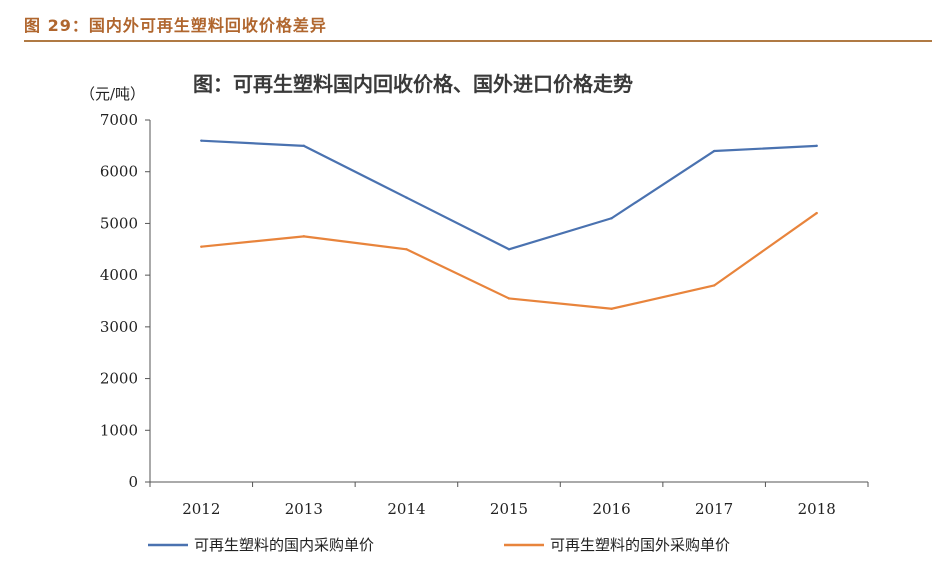 Image resolution: width=936 pixels, height=568 pixels. Describe the element at coordinates (119, 275) in the screenshot. I see `y-tick-label: 4000` at that location.